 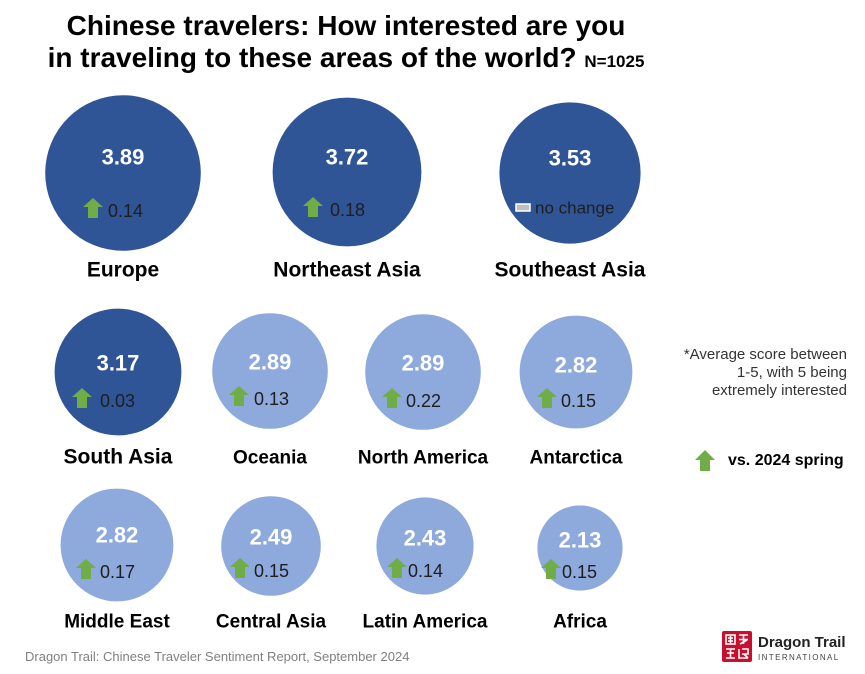 I want to click on bubble-southeast-asia: 3.53 no change Southeast Asia, so click(x=570, y=192).